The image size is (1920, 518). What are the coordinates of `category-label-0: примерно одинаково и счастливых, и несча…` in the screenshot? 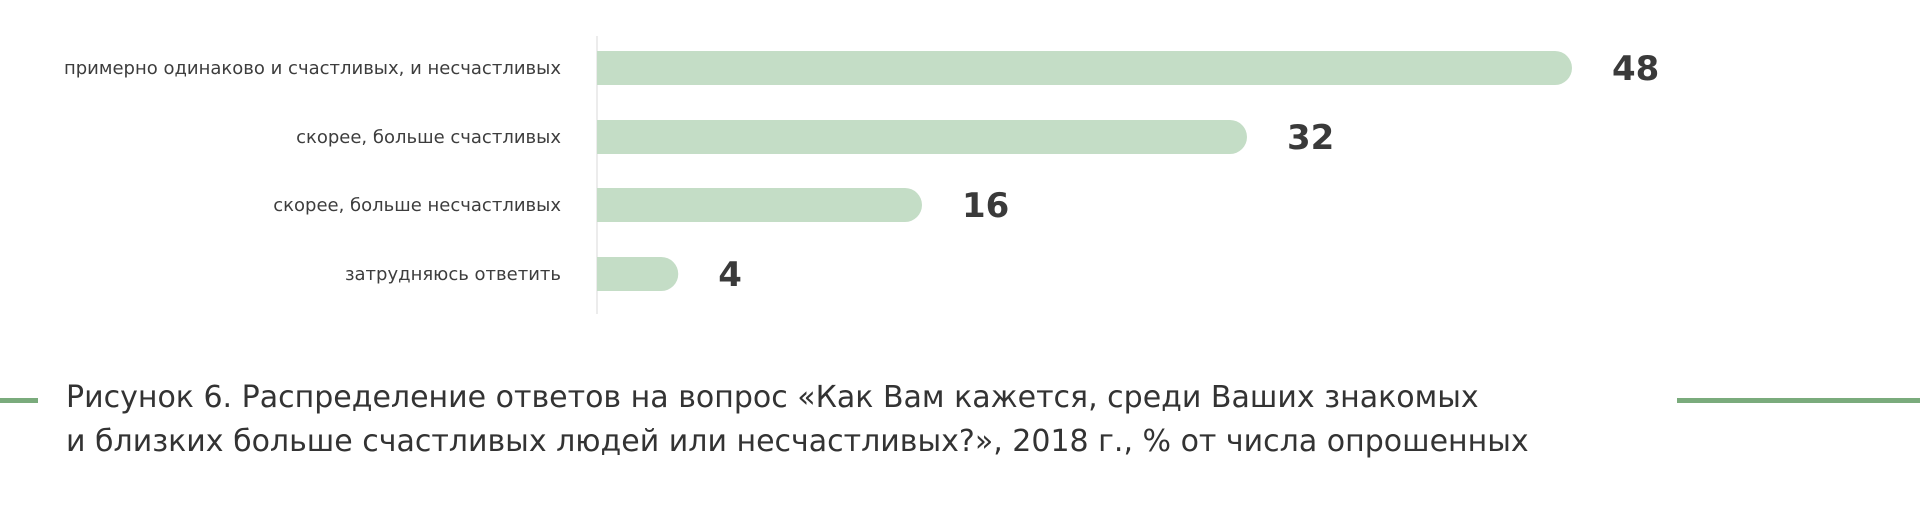 It's located at (312, 68).